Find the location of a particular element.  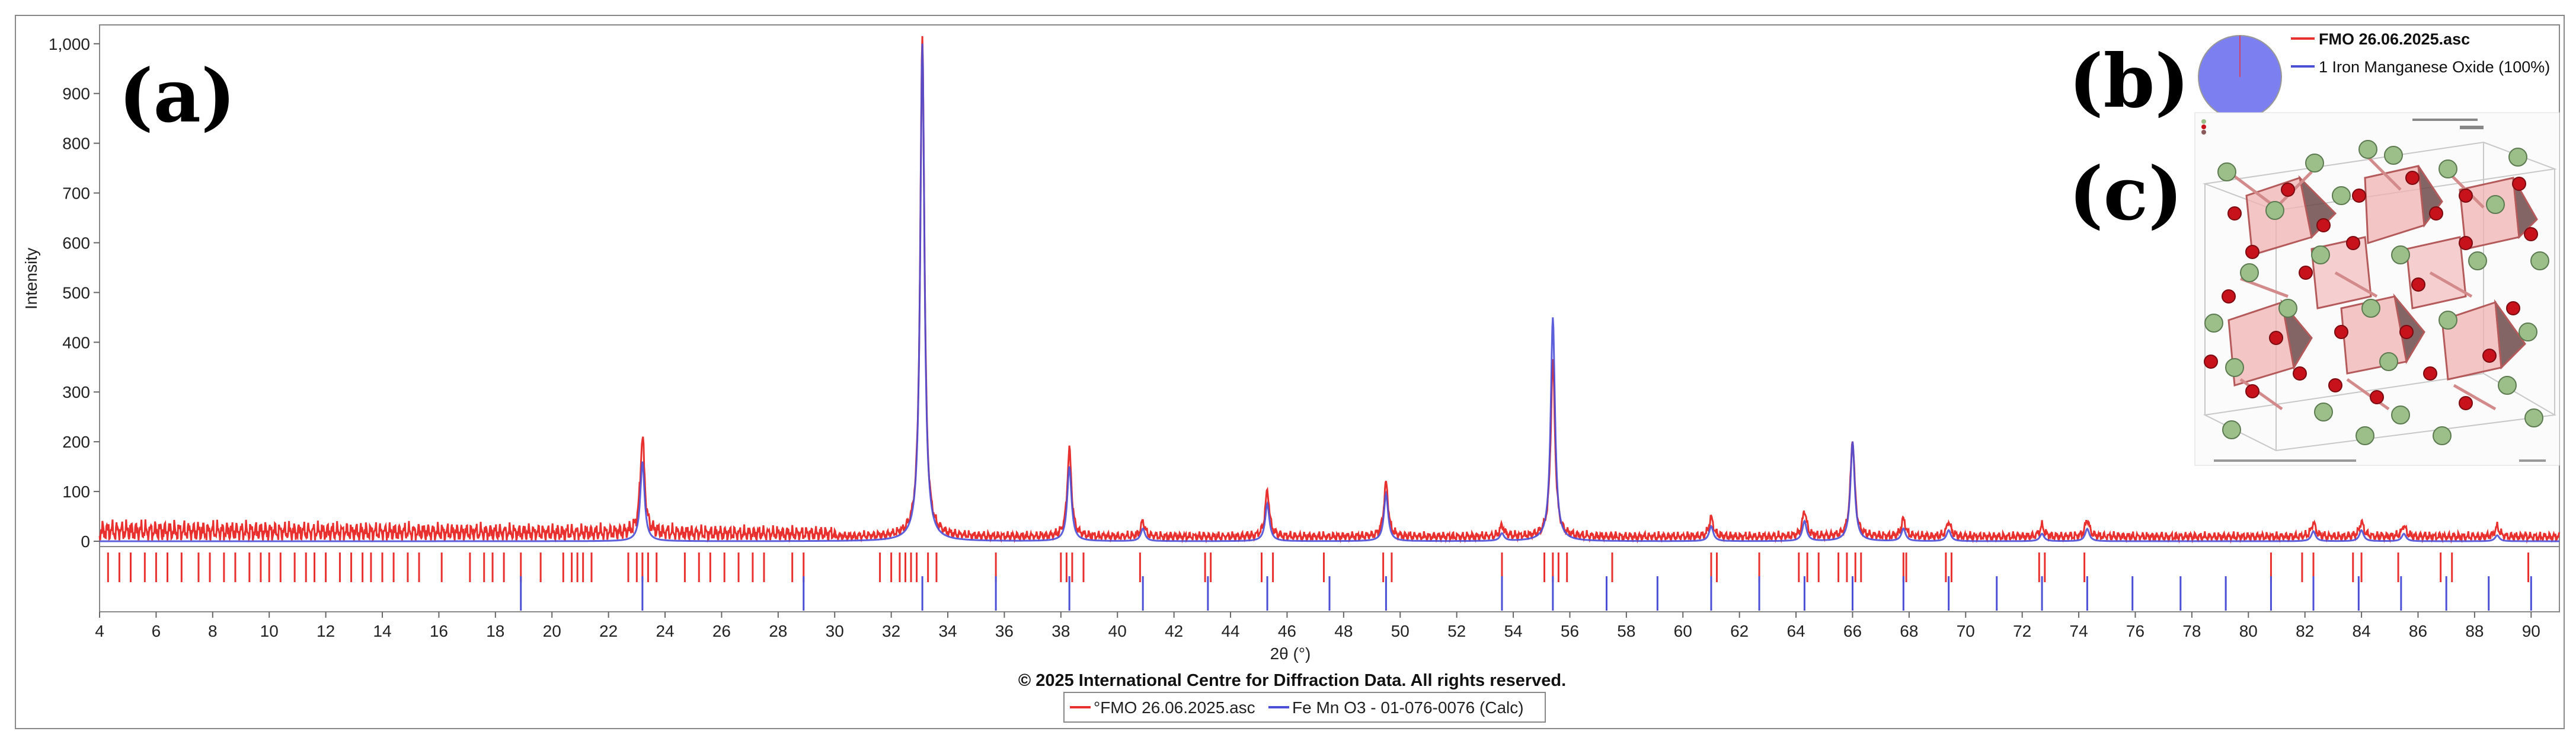

y-axis: 0 100 200 300 400 500 600 700 800 900 1,000 is located at coordinates (74, 293).